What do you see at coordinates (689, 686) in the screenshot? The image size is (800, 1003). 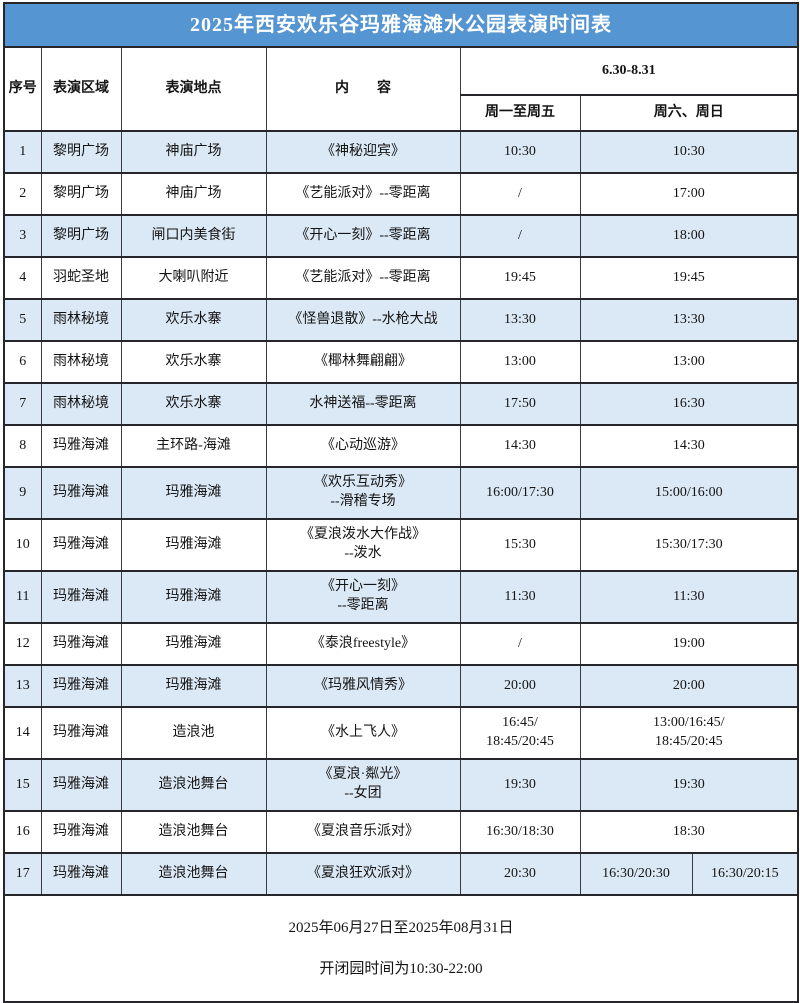 I see `cell-weekend-time: 20:00` at bounding box center [689, 686].